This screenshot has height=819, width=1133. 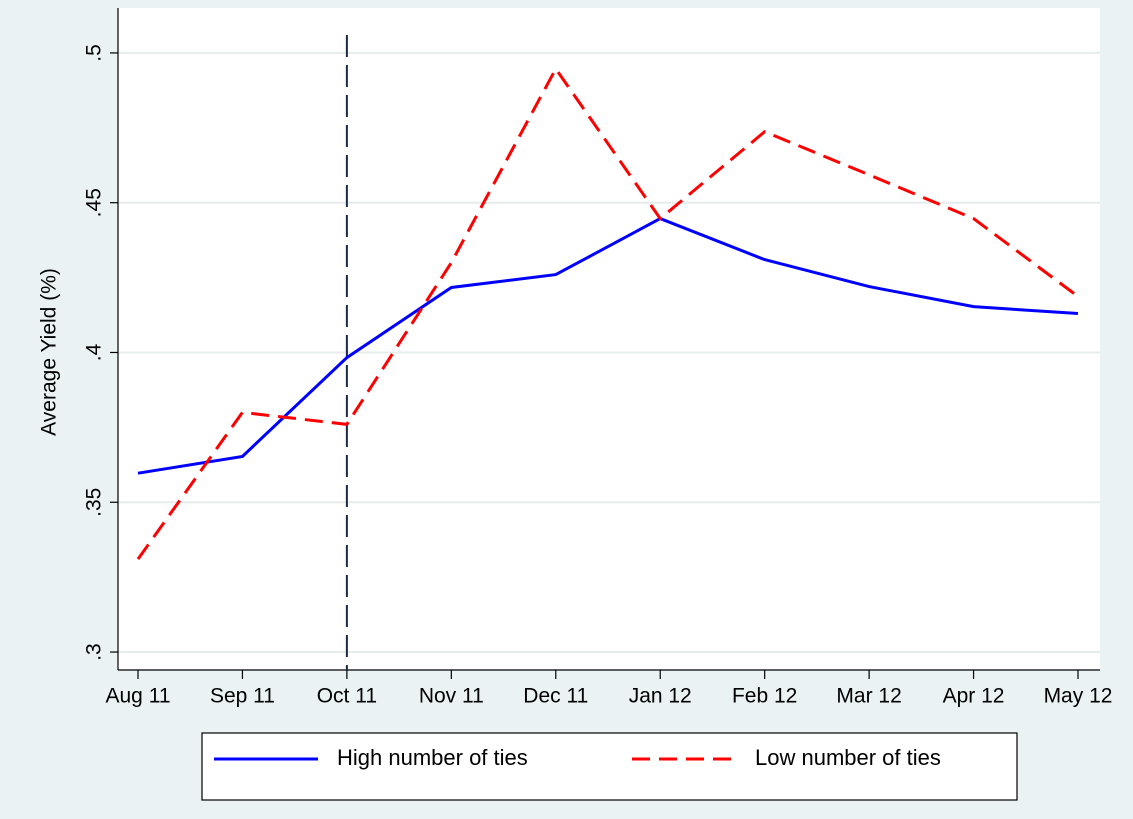 I want to click on x-tick-label: Feb 12, so click(x=764, y=696).